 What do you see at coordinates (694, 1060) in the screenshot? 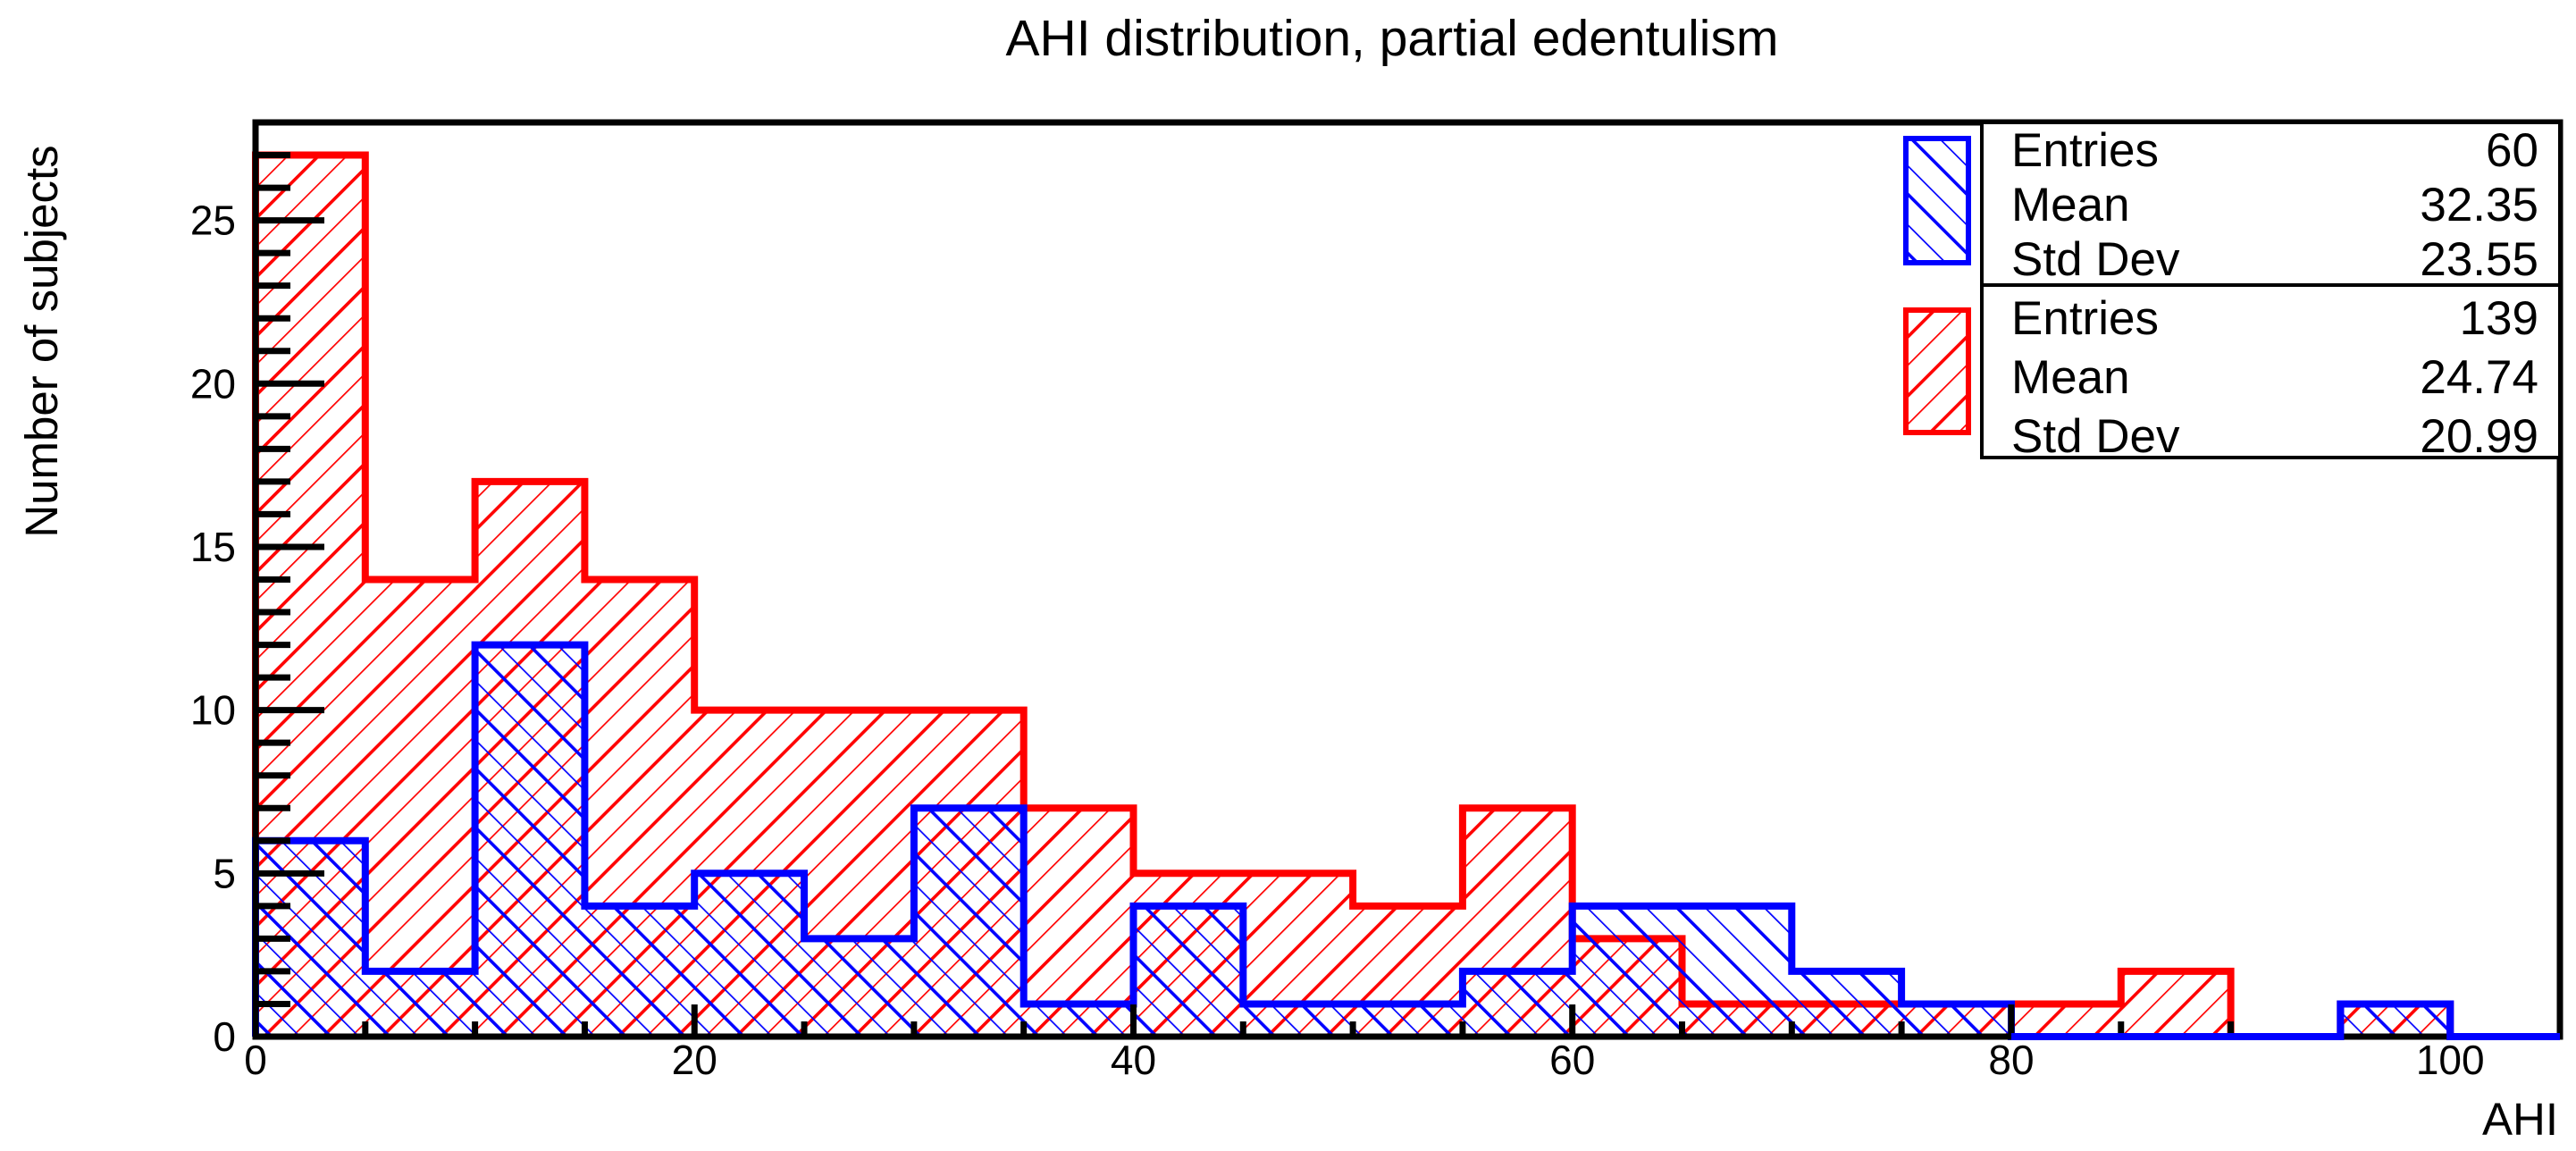
I see `x-tick-label: 20` at bounding box center [694, 1060].